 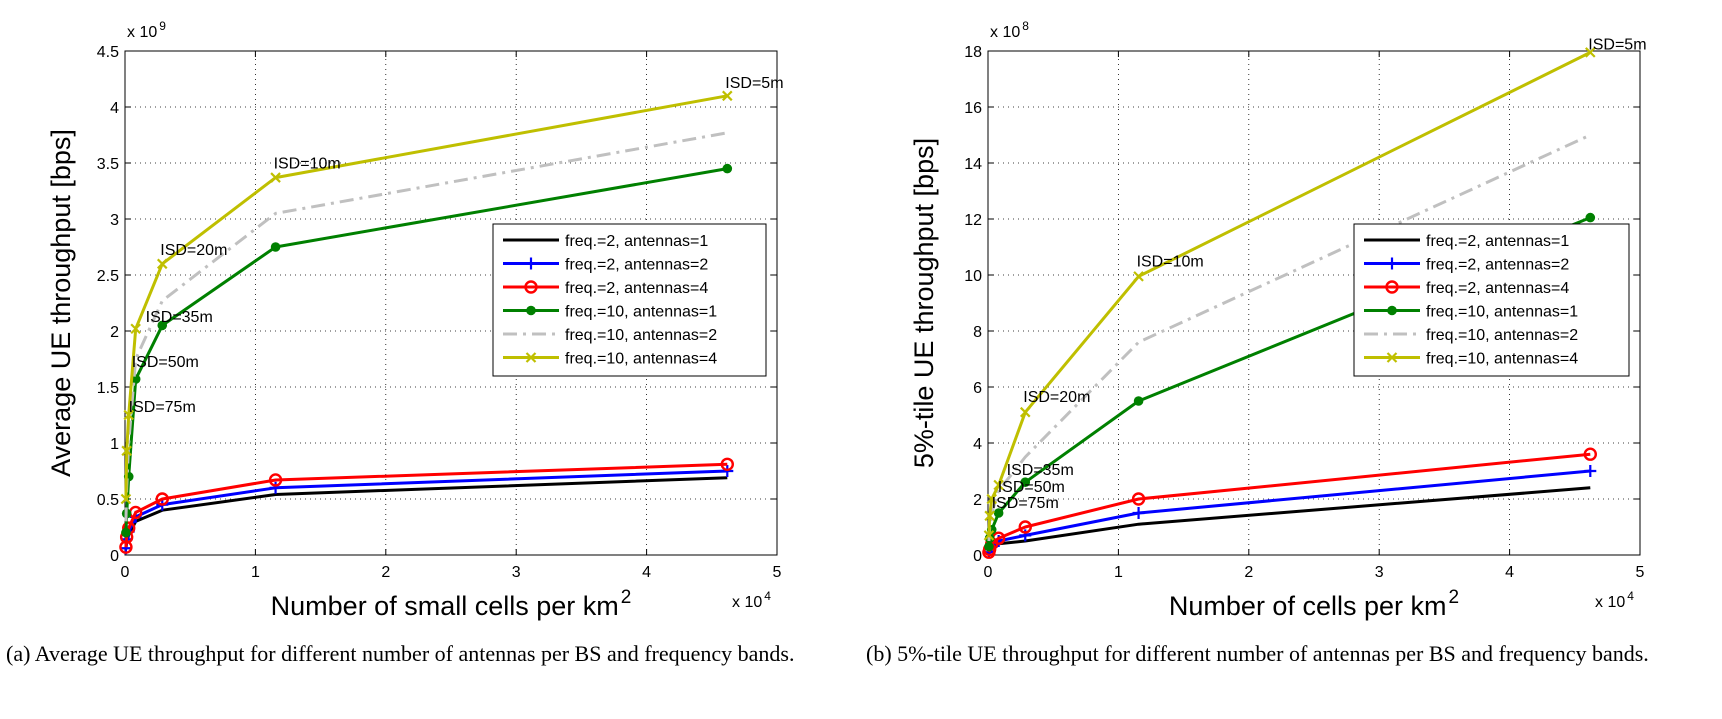 What do you see at coordinates (1009, 30) in the screenshot?
I see `y-exponent-label: x 10 8` at bounding box center [1009, 30].